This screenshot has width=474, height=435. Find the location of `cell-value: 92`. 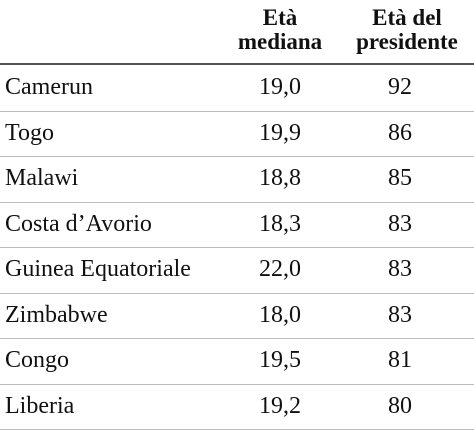

cell-value: 92 is located at coordinates (400, 87).